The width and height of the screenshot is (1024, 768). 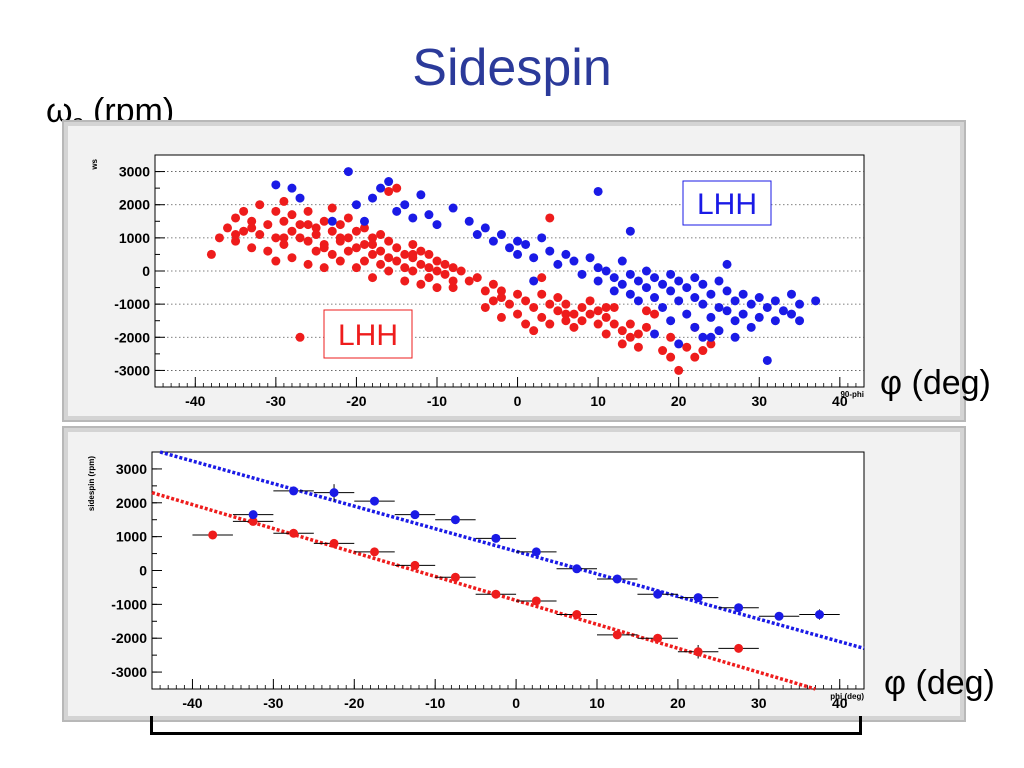 I want to click on x-tick-label: 20, so click(x=679, y=401).